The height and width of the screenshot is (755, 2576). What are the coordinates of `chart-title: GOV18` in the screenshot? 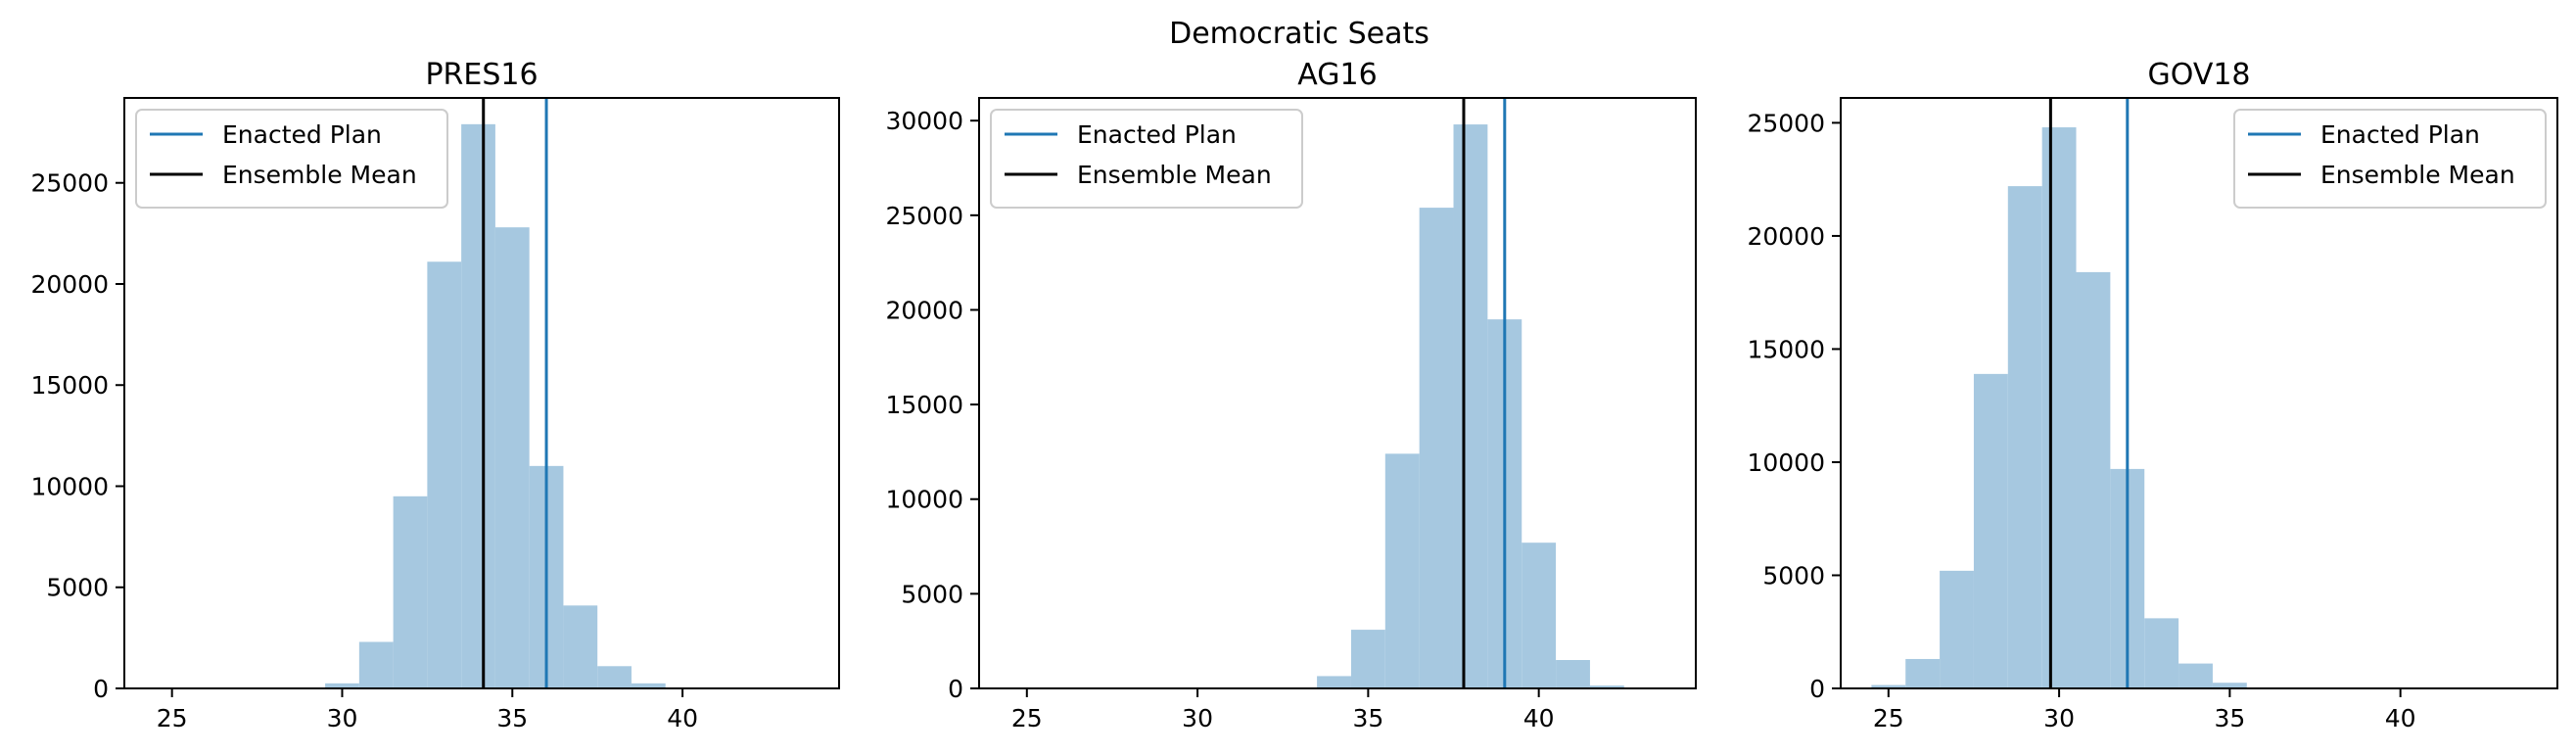 It's located at (2199, 75).